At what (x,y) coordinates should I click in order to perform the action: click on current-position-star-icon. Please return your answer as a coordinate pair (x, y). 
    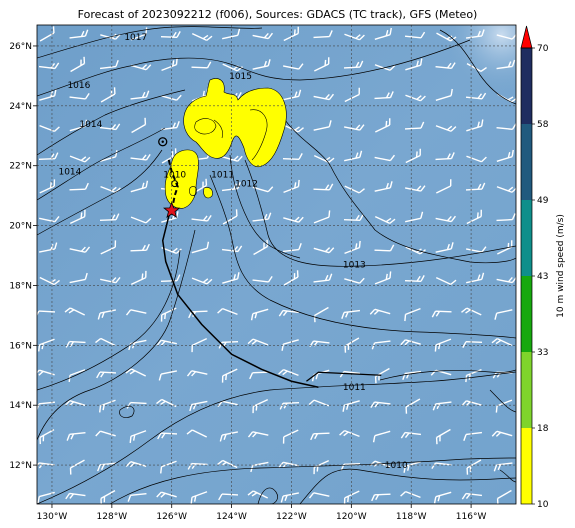
    Looking at the image, I should click on (172, 210).